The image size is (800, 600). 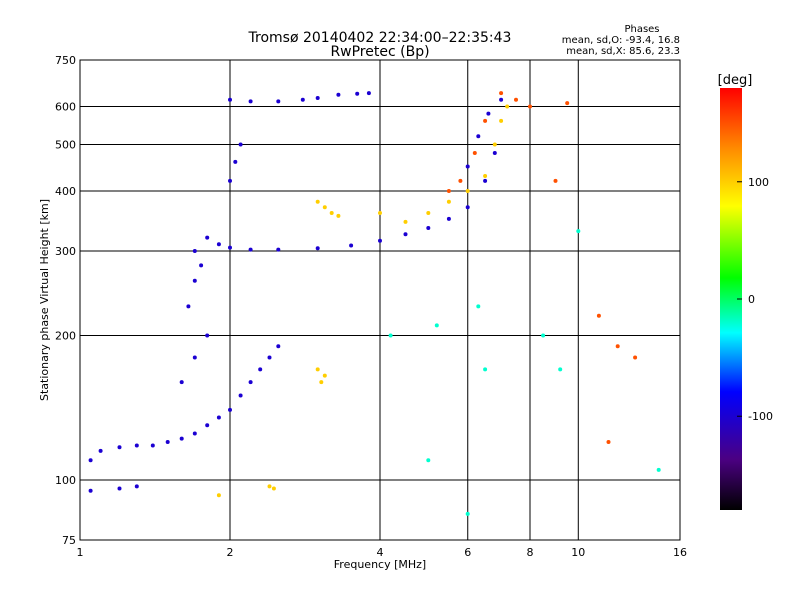 What do you see at coordinates (379, 52) in the screenshot?
I see `chart-subtitle: RwPretec (Bp)` at bounding box center [379, 52].